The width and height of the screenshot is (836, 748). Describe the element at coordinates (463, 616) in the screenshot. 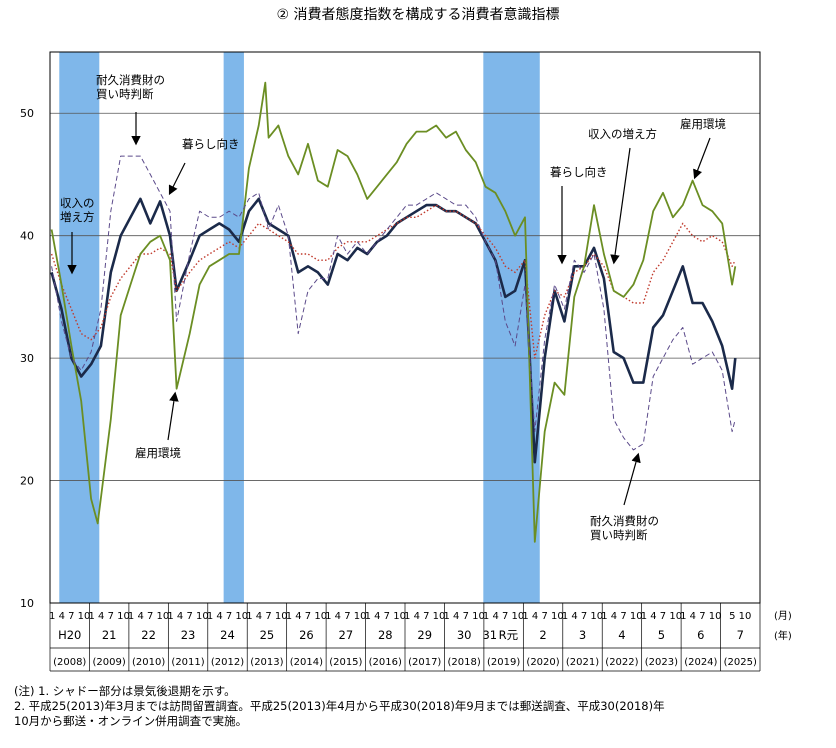

I see `month-tick-label-10: 1 4 7 10` at that location.